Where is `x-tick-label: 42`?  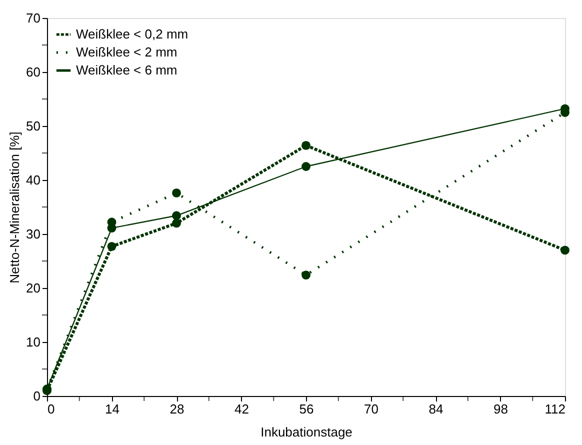 x-tick-label: 42 is located at coordinates (241, 409).